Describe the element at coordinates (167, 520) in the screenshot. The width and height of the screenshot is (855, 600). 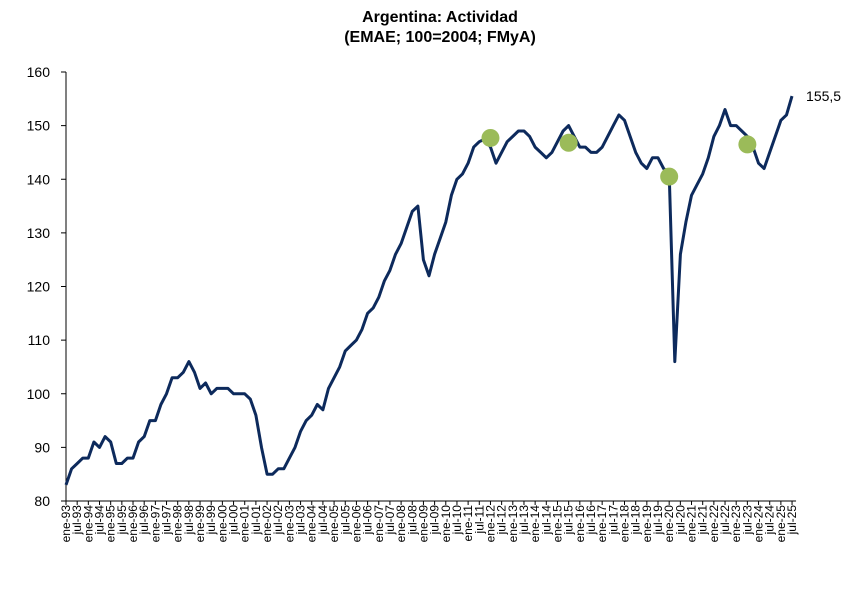
I see `x-tick-label: jul-97` at that location.